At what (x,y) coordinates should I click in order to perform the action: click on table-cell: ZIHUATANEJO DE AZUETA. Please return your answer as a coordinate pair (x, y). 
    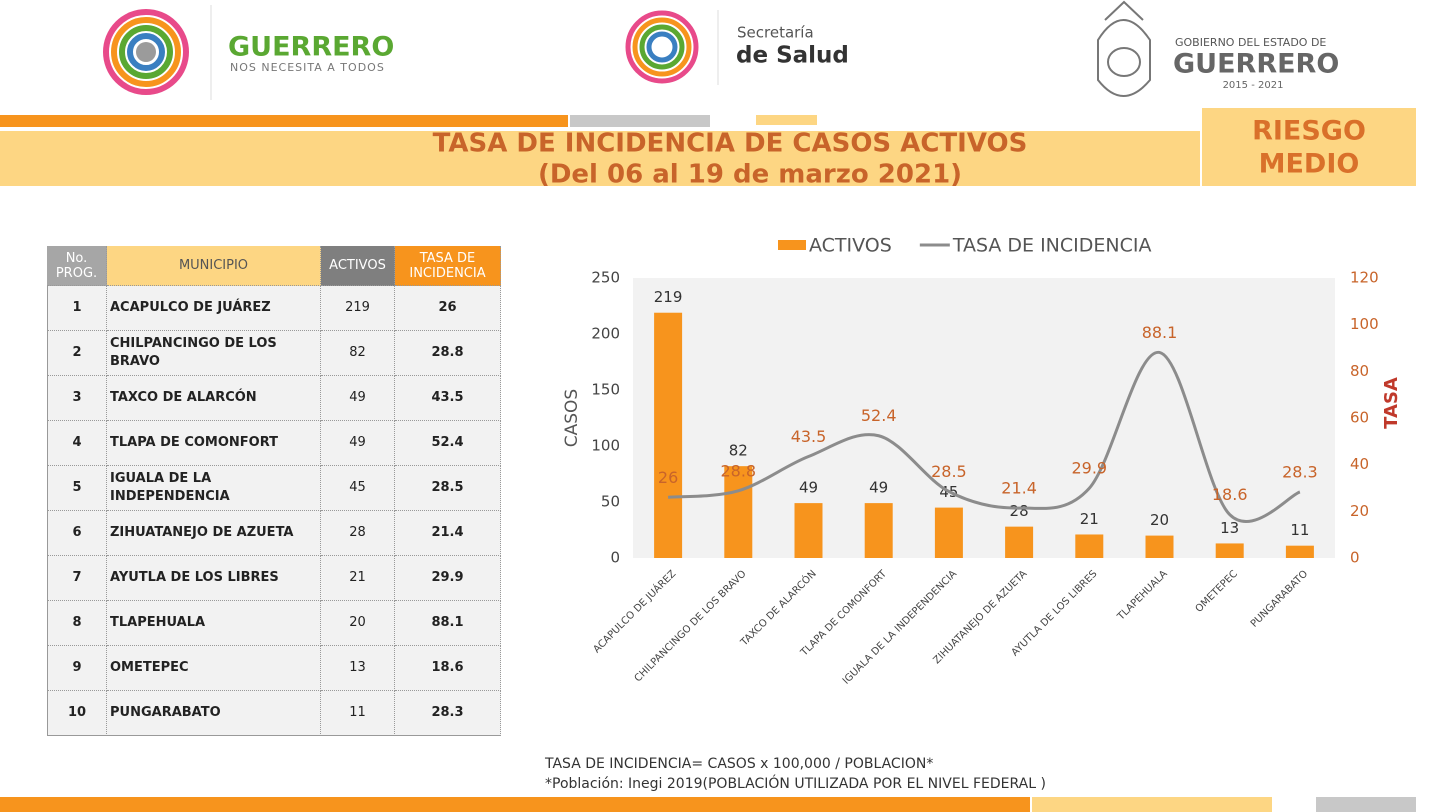
    Looking at the image, I should click on (214, 533).